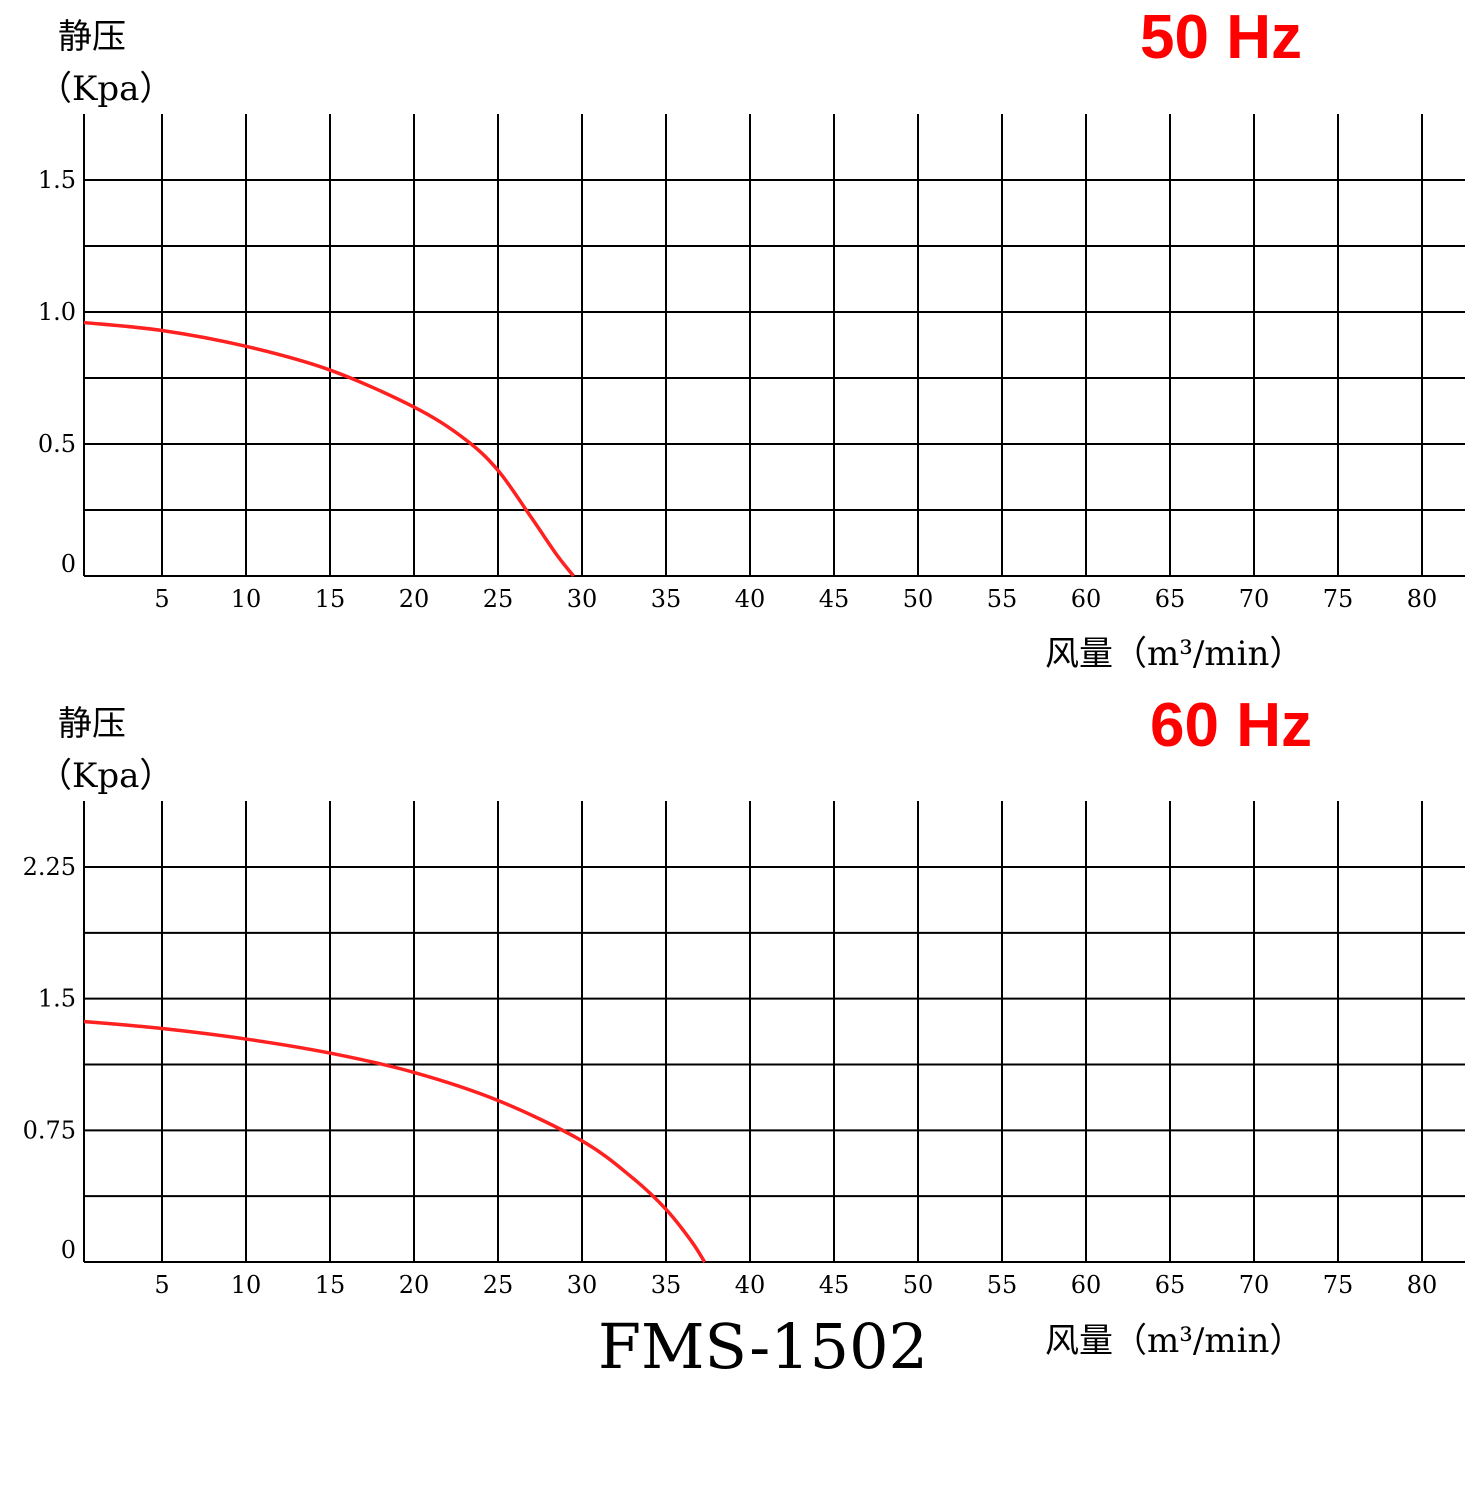  What do you see at coordinates (763, 1346) in the screenshot?
I see `model-label: FMS-1502` at bounding box center [763, 1346].